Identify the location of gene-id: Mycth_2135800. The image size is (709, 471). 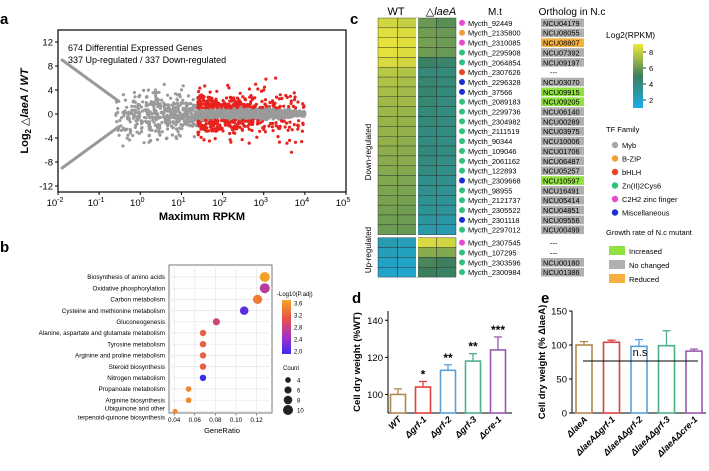
(494, 33).